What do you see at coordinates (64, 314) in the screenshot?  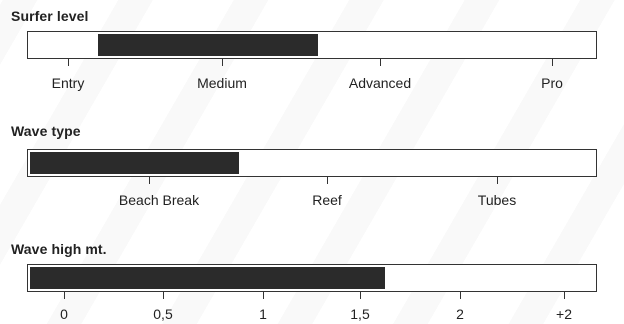 I see `wave-height-label-0: 0` at bounding box center [64, 314].